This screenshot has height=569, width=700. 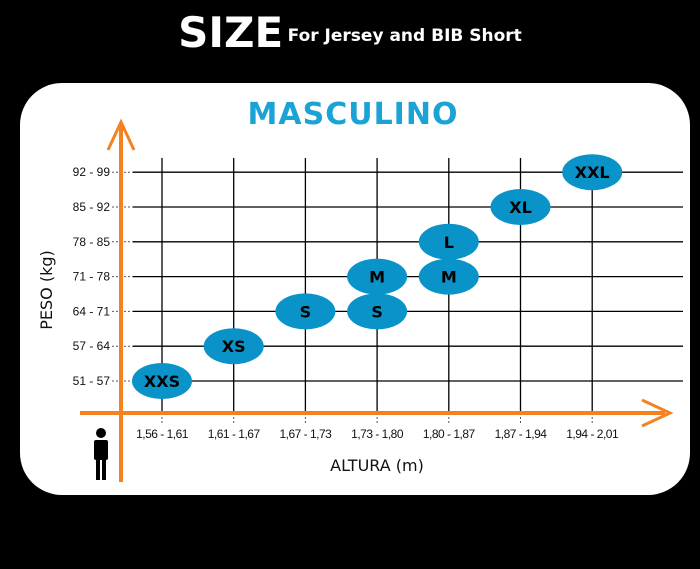 What do you see at coordinates (92, 311) in the screenshot?
I see `y-tick-label: 64 - 71` at bounding box center [92, 311].